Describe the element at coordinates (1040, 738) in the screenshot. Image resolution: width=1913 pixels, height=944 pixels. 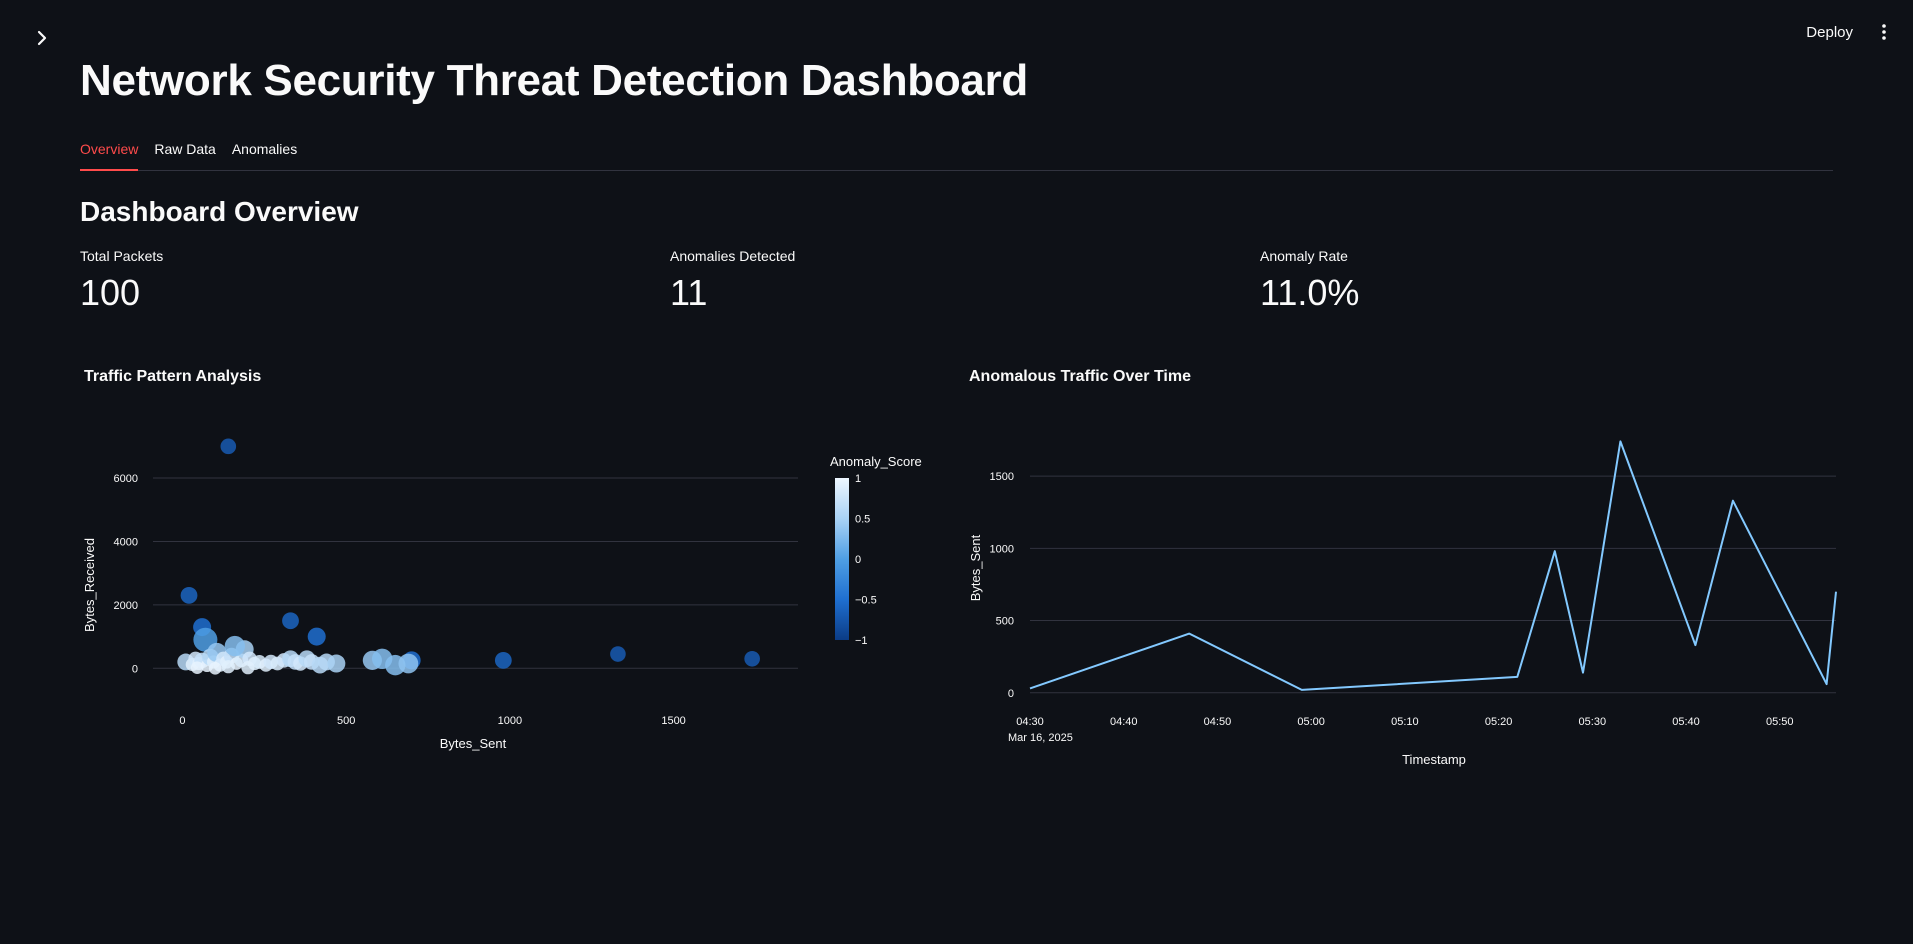
I see `x-tick-sublabel: Mar 16, 2025` at that location.